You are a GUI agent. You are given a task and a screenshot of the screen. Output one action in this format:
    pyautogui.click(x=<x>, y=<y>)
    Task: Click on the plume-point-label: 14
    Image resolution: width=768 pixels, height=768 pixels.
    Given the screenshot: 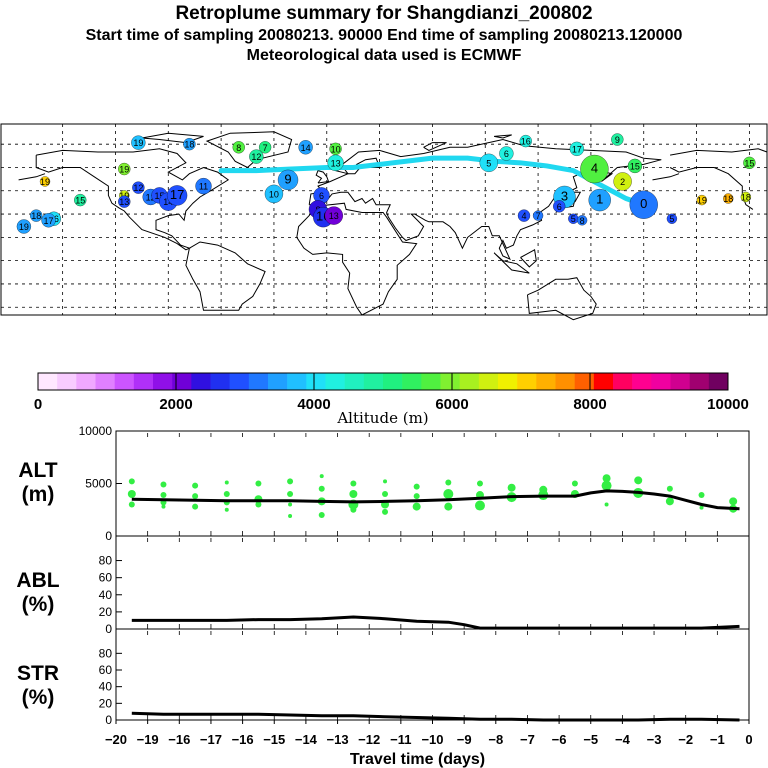 What is the action you would take?
    pyautogui.click(x=168, y=202)
    